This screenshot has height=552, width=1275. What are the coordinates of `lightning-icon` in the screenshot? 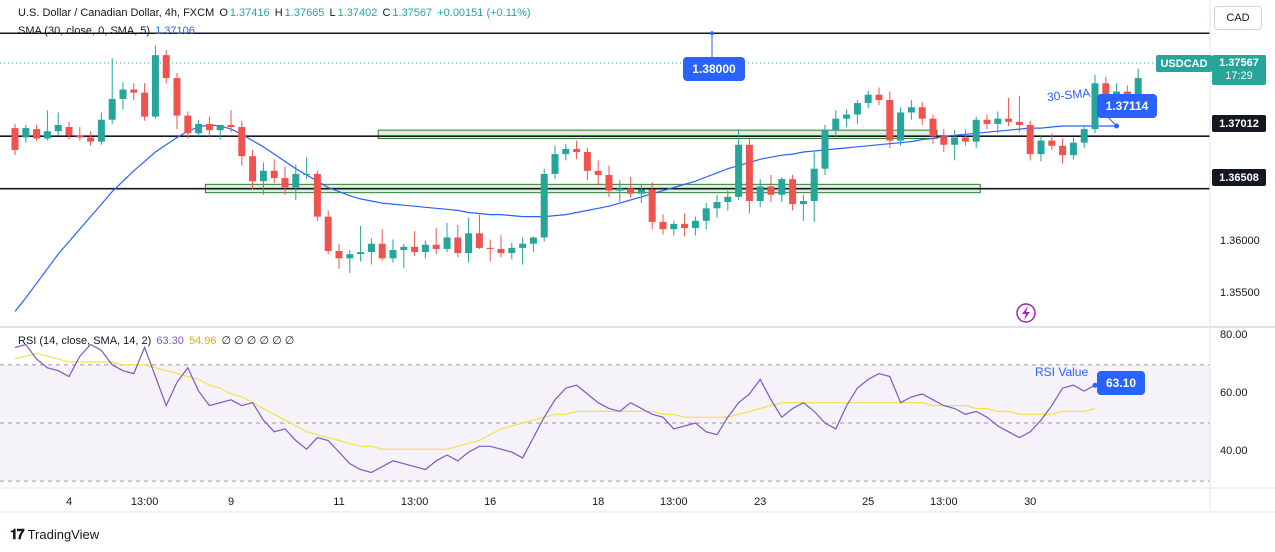 It's located at (1026, 313).